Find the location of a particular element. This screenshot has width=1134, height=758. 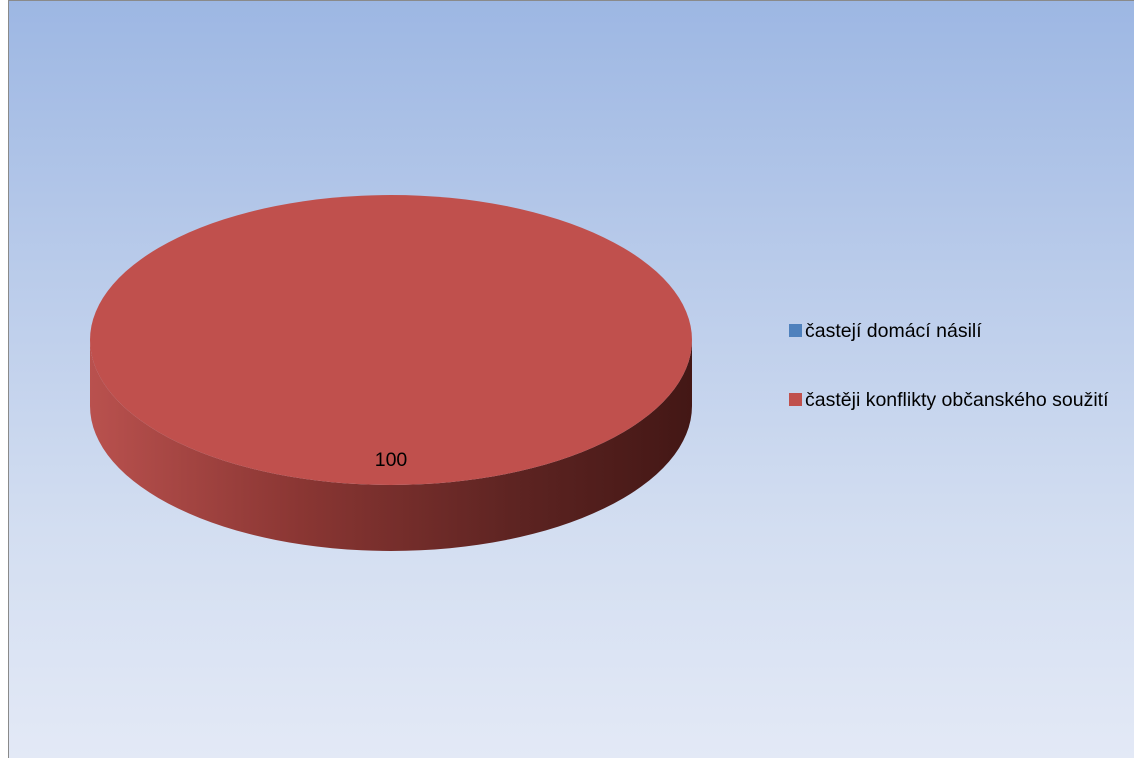

data-label-slice-2: 100 is located at coordinates (391, 460).